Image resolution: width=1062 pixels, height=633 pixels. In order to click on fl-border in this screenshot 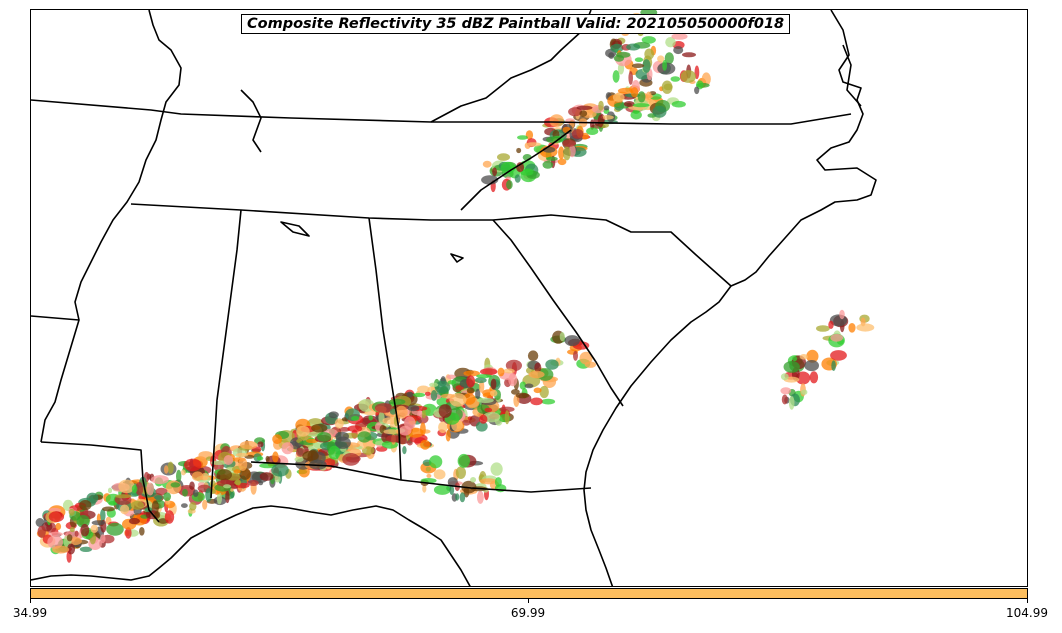, I will do `click(421, 477)`.